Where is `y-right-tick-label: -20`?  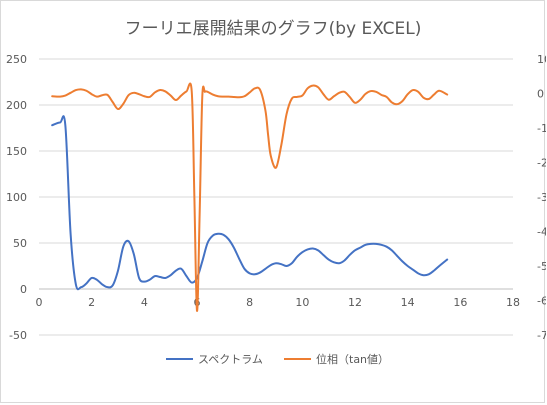 y-right-tick-label: -20 is located at coordinates (541, 163).